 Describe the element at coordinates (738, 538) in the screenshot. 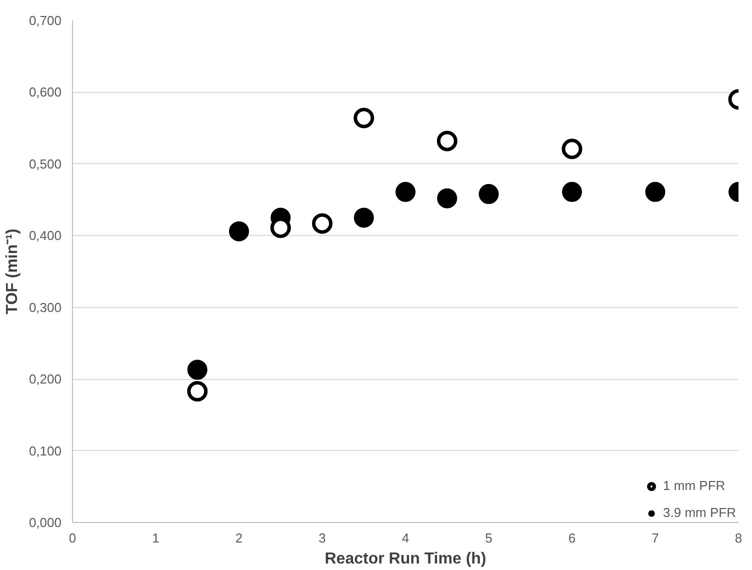

I see `x-tick-label: 8` at that location.